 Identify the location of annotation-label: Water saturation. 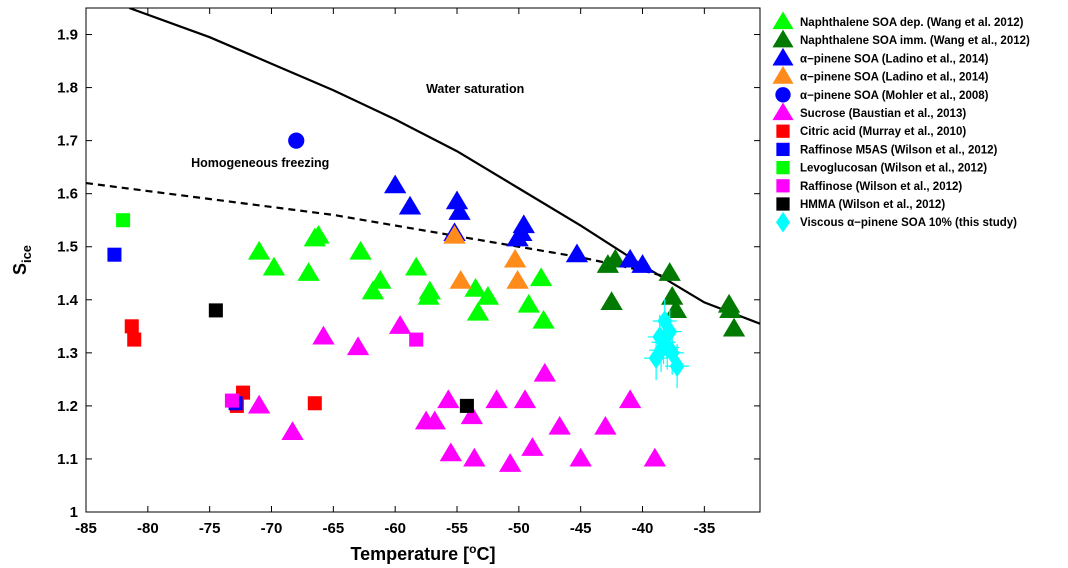
(475, 89).